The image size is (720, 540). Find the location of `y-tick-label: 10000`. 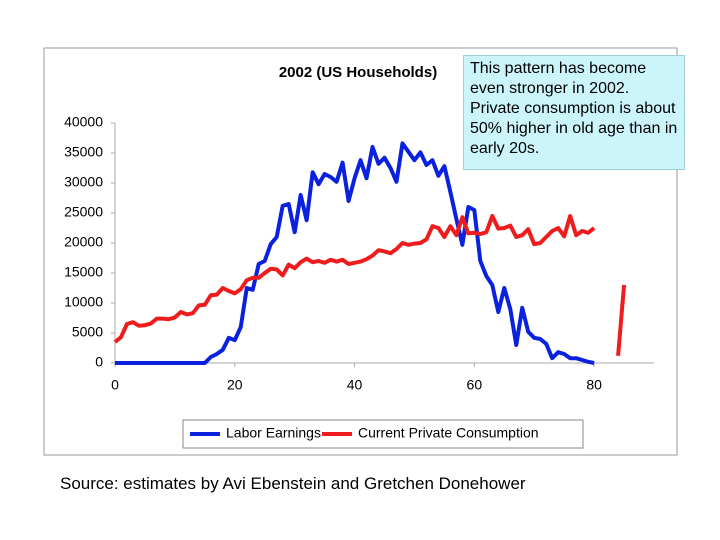

y-tick-label: 10000 is located at coordinates (83, 302).